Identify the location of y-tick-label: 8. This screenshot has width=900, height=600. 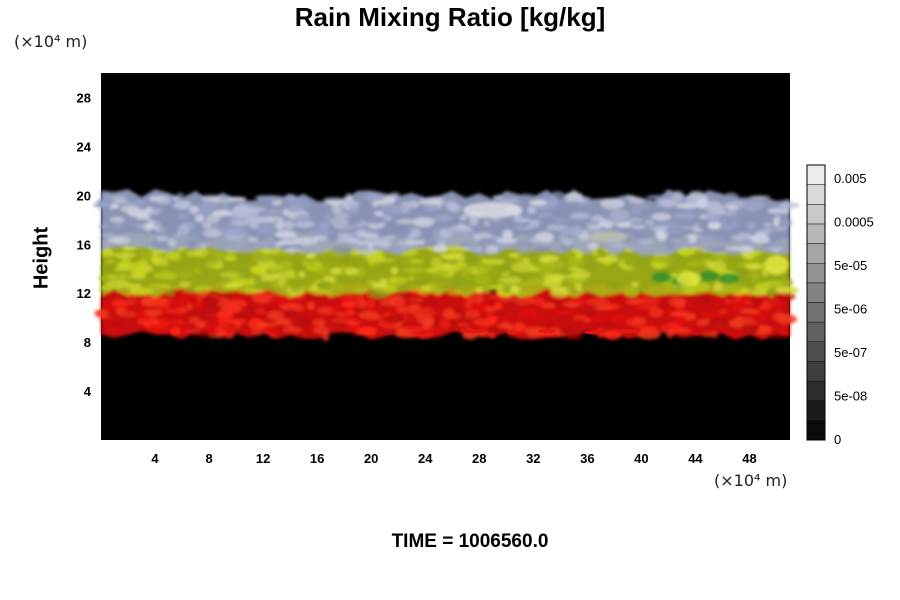
(87, 342).